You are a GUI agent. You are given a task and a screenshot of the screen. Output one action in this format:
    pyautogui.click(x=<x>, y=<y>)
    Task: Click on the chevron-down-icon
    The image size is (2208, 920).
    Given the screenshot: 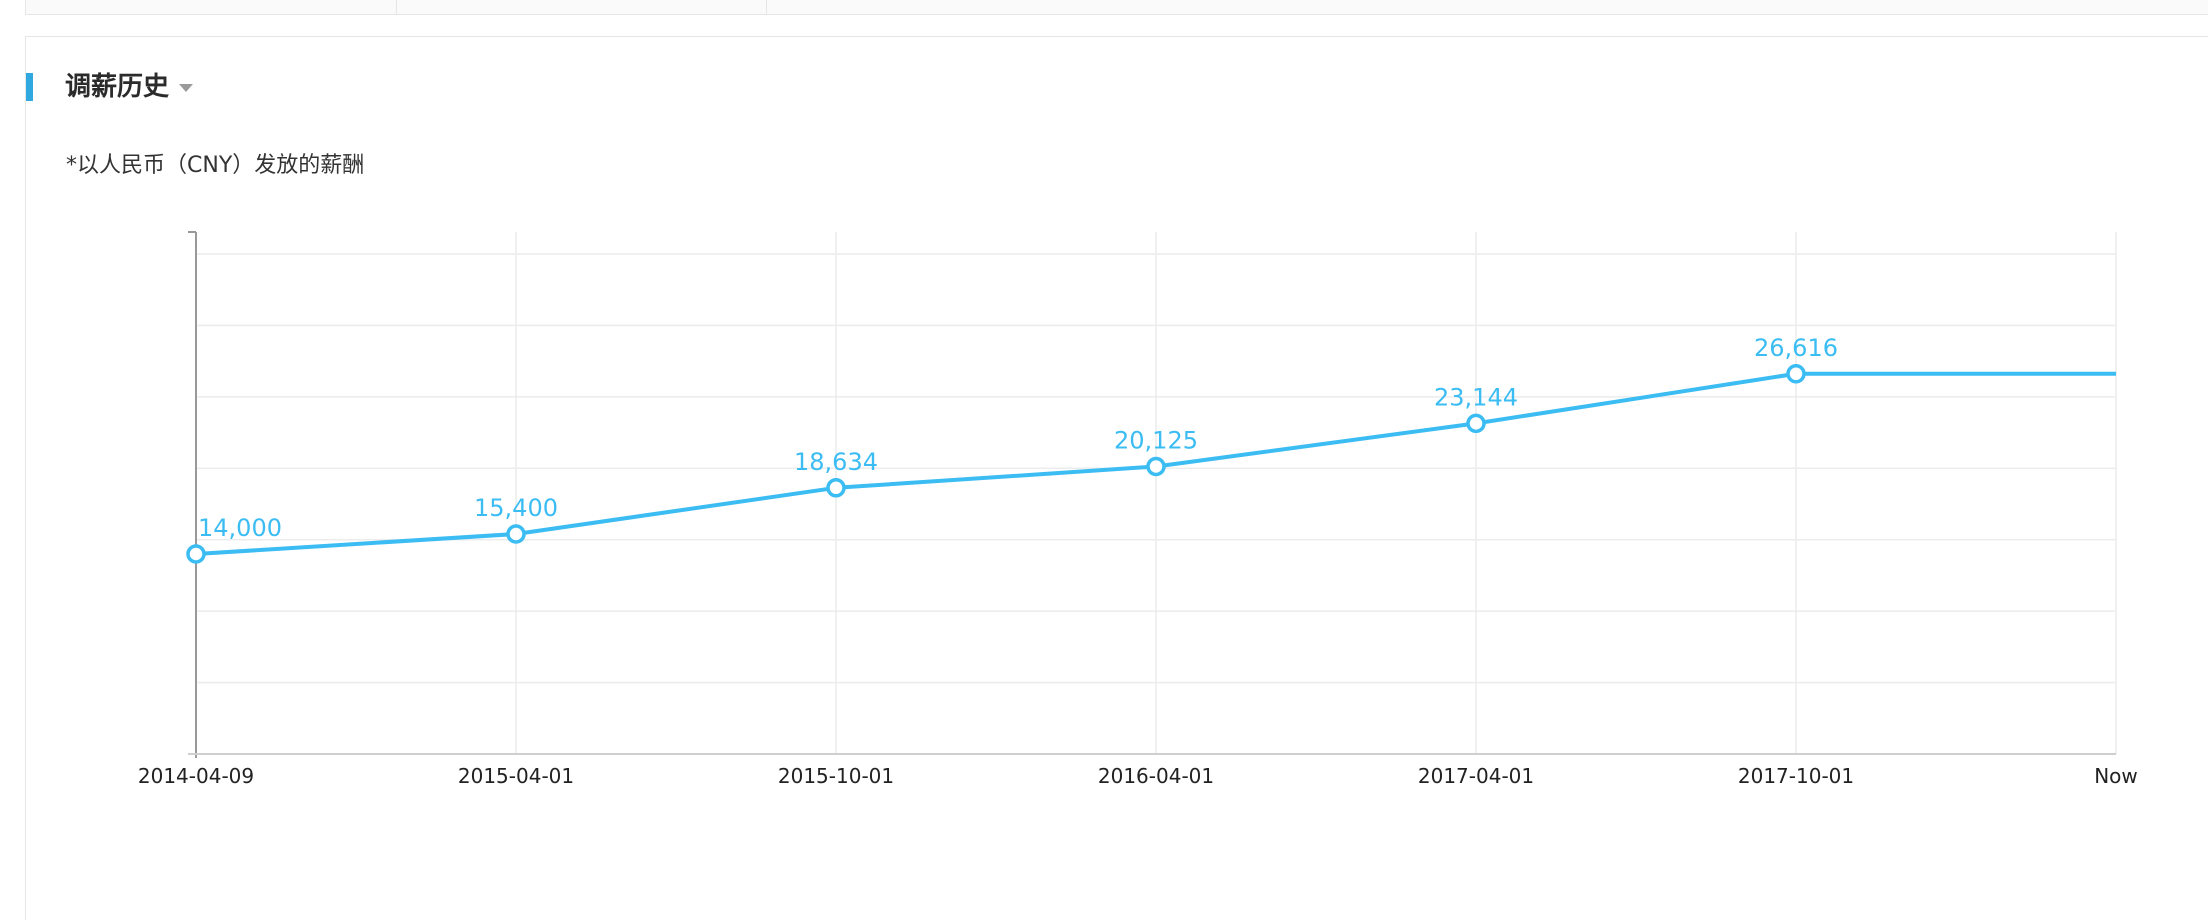 What is the action you would take?
    pyautogui.click(x=186, y=88)
    